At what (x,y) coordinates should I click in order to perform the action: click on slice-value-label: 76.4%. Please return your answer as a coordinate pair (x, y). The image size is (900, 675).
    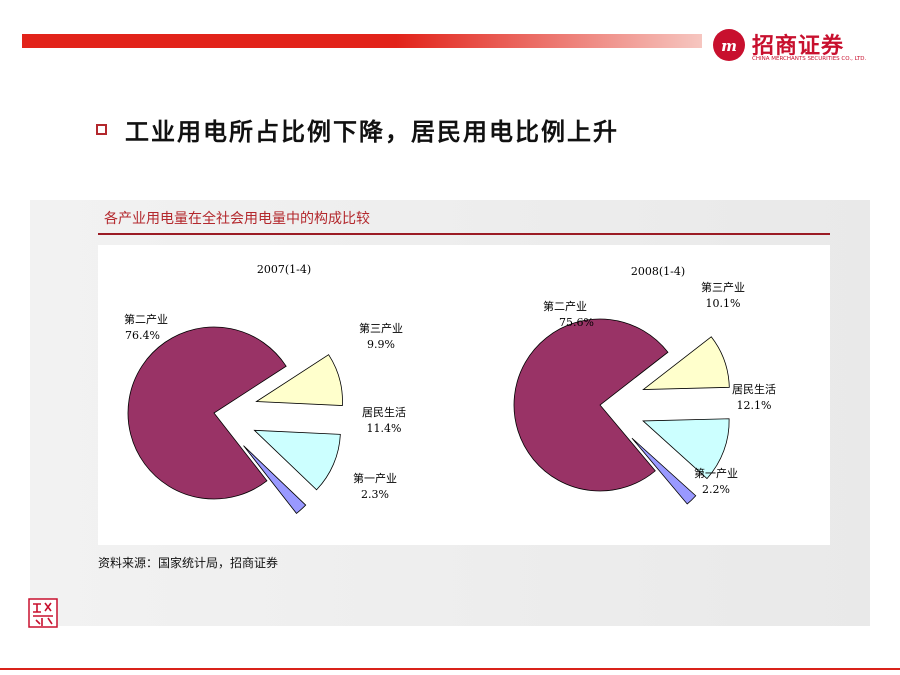
    Looking at the image, I should click on (142, 335).